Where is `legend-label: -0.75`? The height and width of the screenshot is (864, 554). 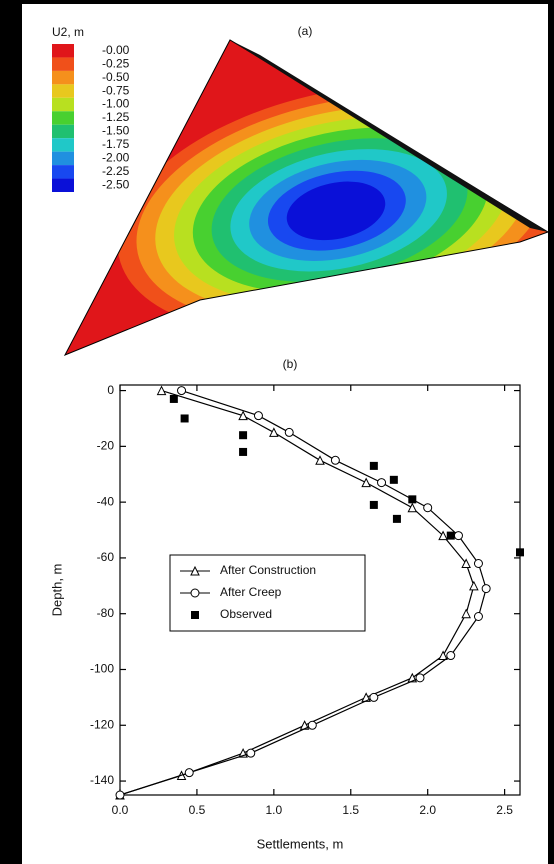
legend-label: -0.75 is located at coordinates (116, 90).